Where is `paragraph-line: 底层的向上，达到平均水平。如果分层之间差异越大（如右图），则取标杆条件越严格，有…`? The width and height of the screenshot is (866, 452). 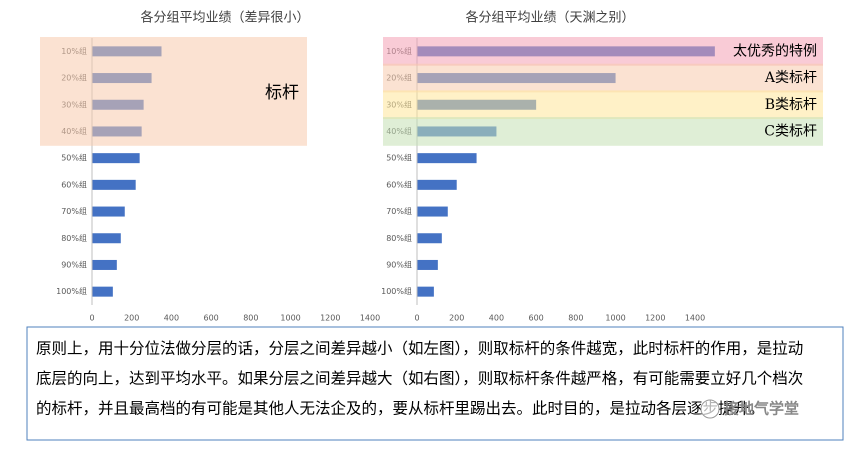
paragraph-line: 底层的向上，达到平均水平。如果分层之间差异越大（如右图），则取标杆条件越严格，有… is located at coordinates (419, 379).